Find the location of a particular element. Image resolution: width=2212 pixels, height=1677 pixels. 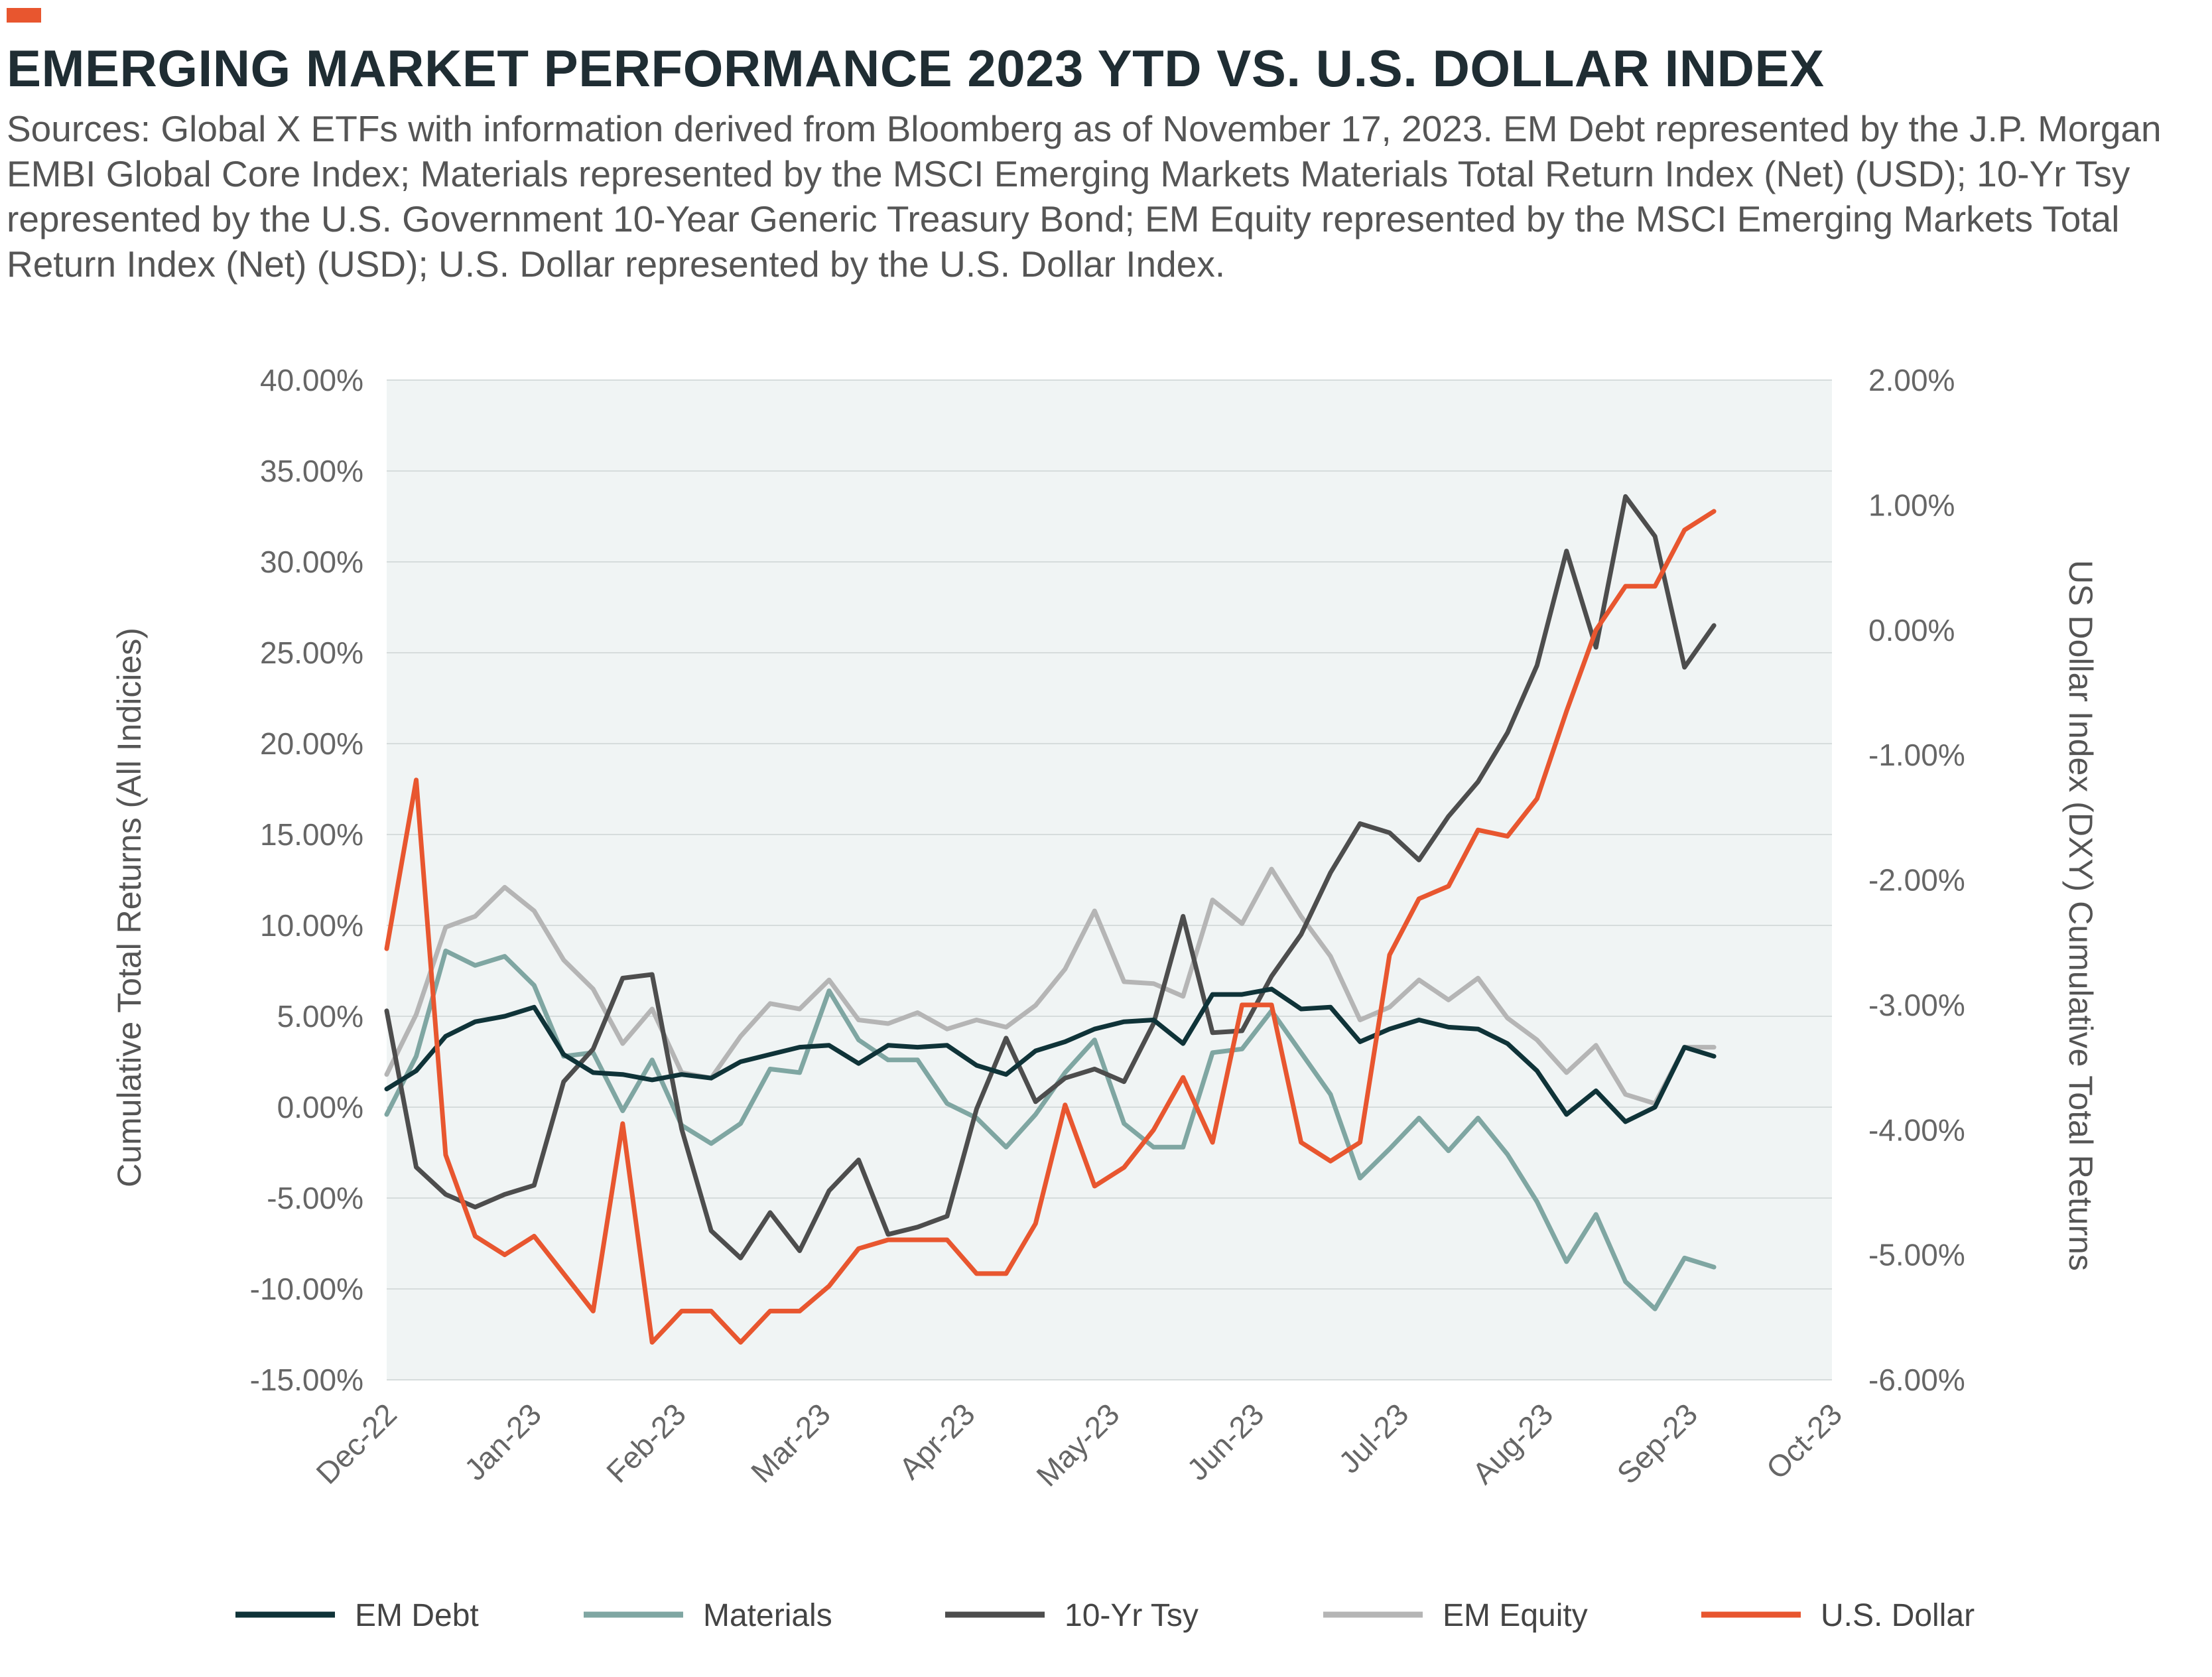

legend-label-em-debt: EM Debt is located at coordinates (417, 1615).